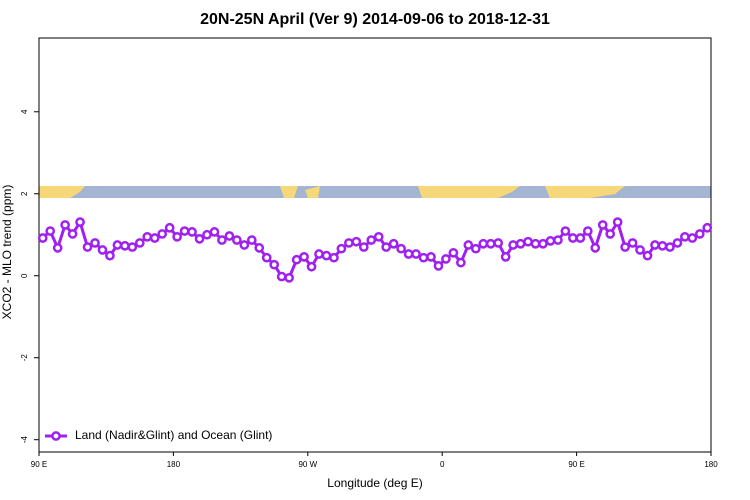  What do you see at coordinates (56, 436) in the screenshot?
I see `legend-marker` at bounding box center [56, 436].